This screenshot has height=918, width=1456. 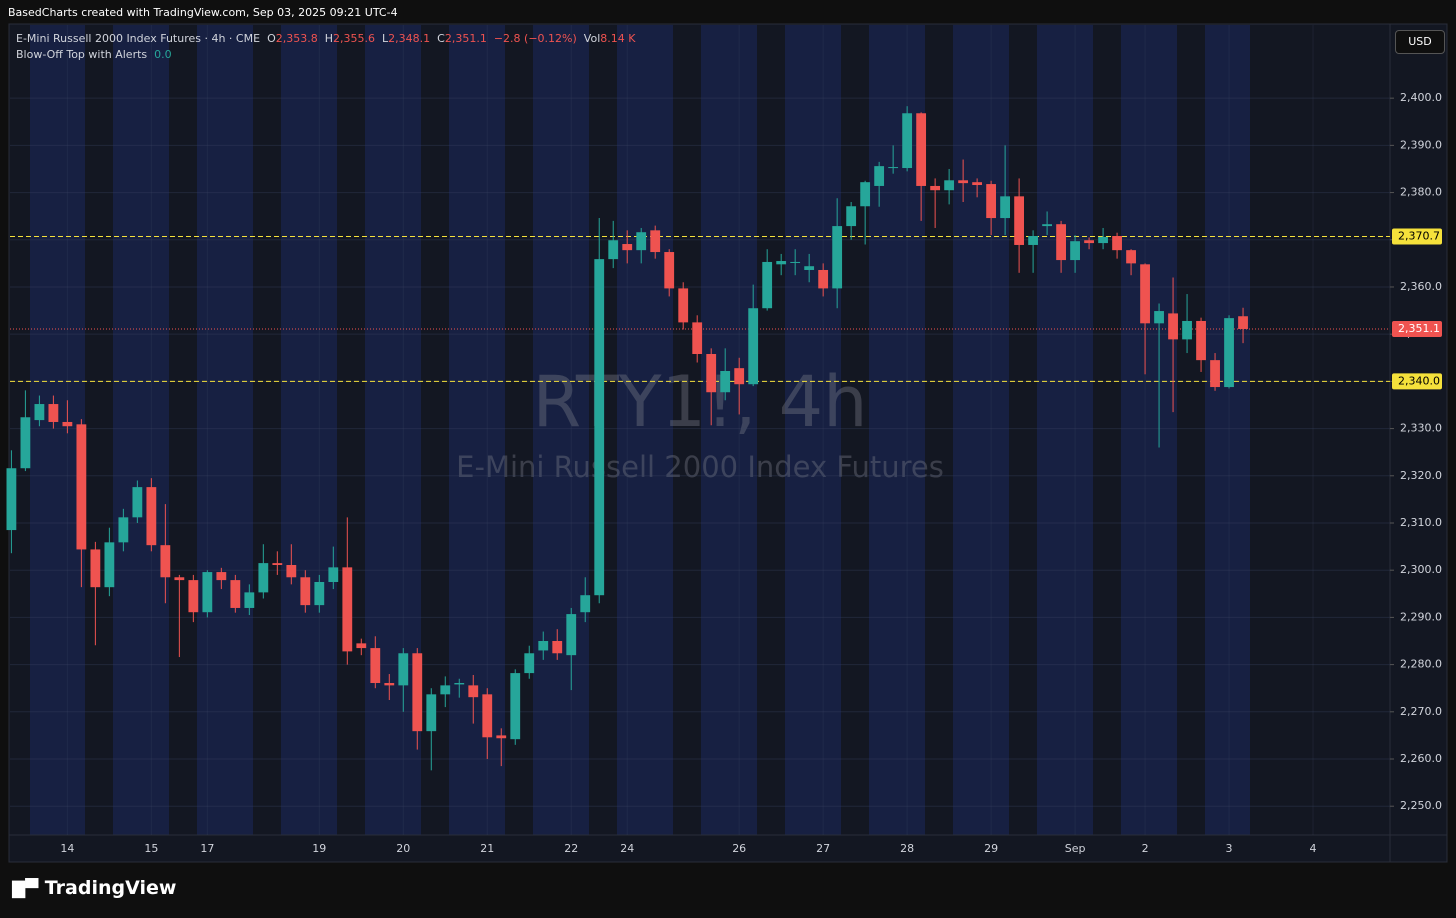 I want to click on indicator-name: Blow-Off Top with Alerts, so click(x=82, y=54).